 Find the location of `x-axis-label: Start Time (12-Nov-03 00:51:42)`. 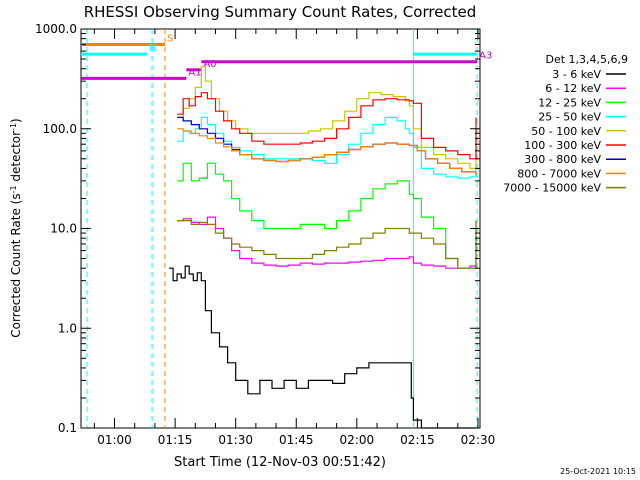

x-axis-label: Start Time (12-Nov-03 00:51:42) is located at coordinates (280, 462).